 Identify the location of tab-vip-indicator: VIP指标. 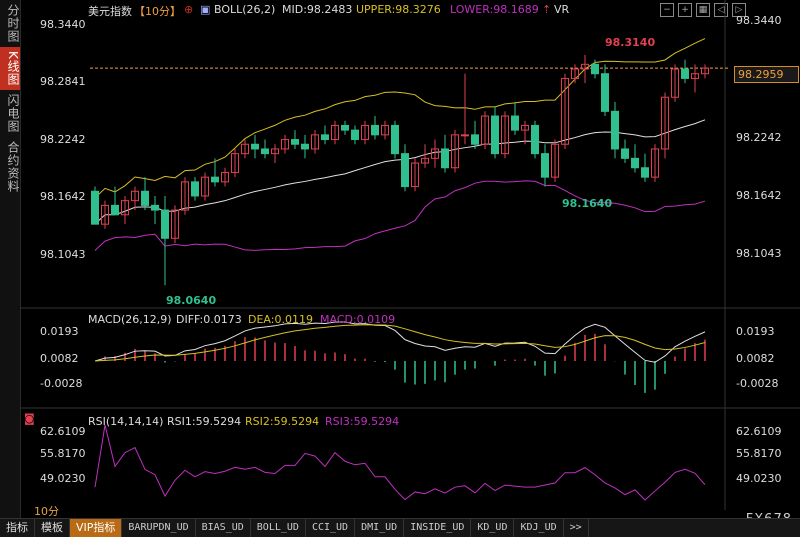
(96, 528).